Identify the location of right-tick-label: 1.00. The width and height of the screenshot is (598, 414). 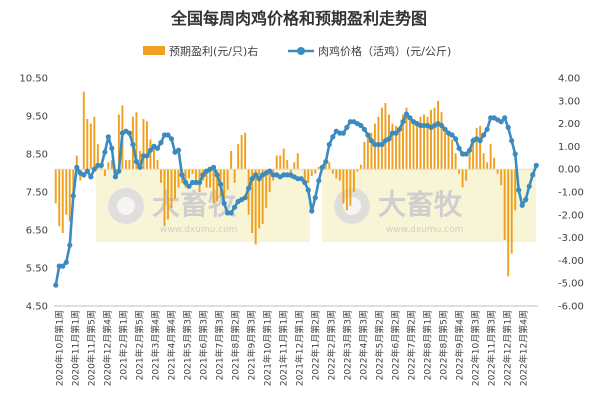
(569, 147).